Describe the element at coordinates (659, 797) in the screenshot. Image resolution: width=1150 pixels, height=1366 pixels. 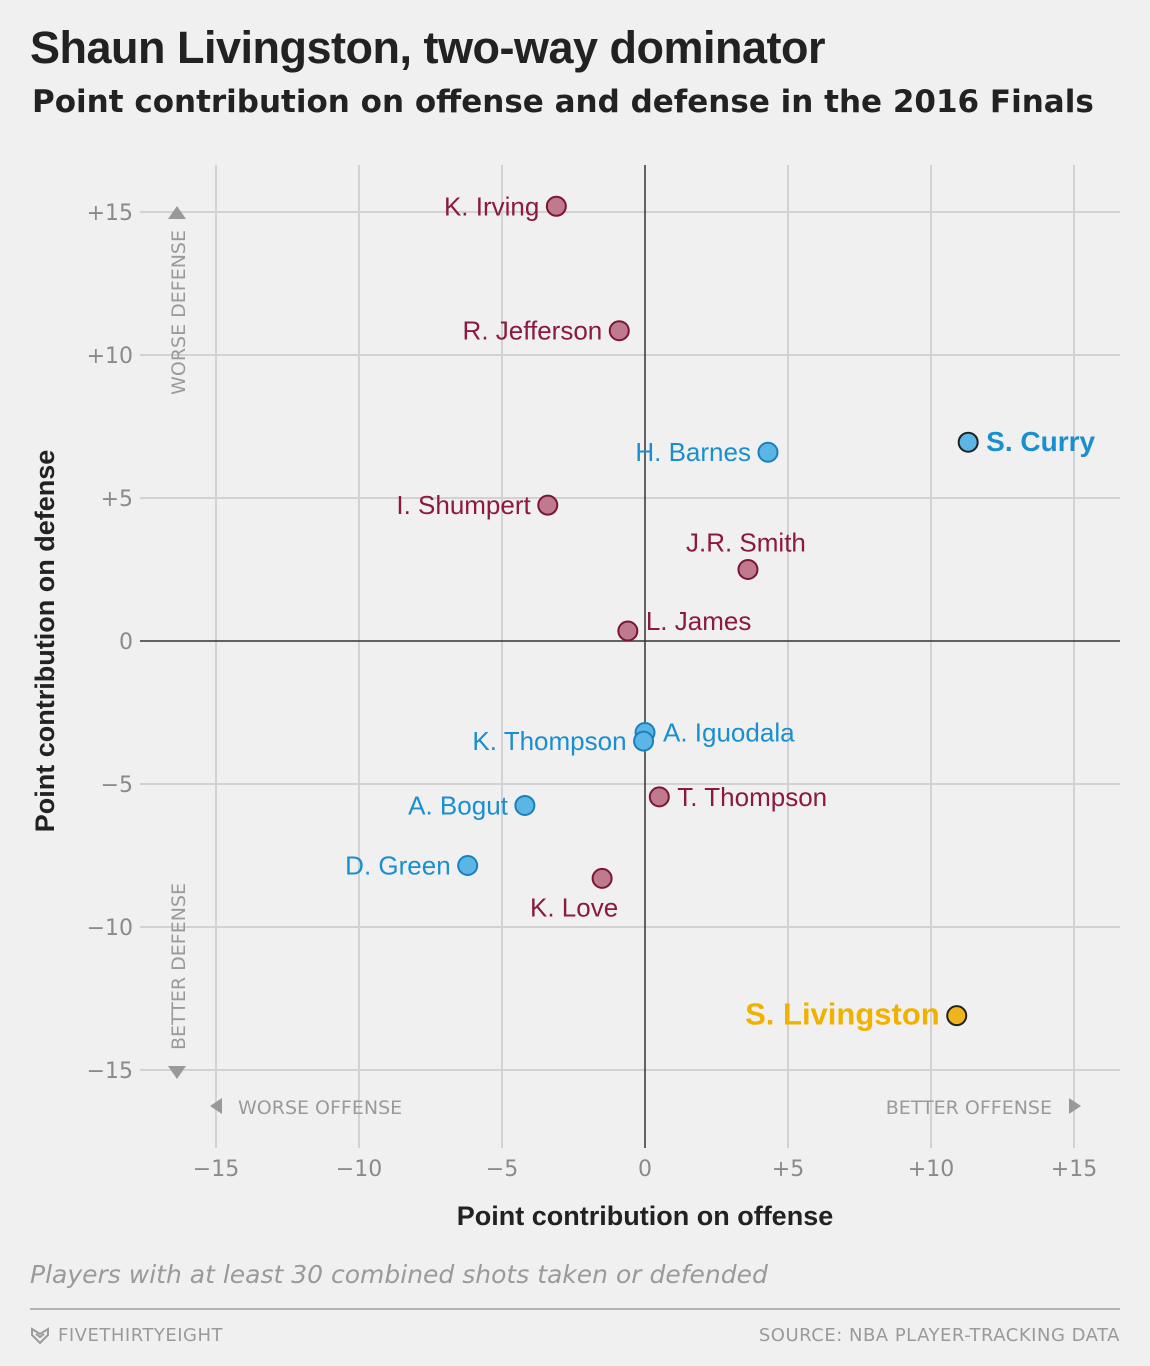
I see `marker-t-thompson` at that location.